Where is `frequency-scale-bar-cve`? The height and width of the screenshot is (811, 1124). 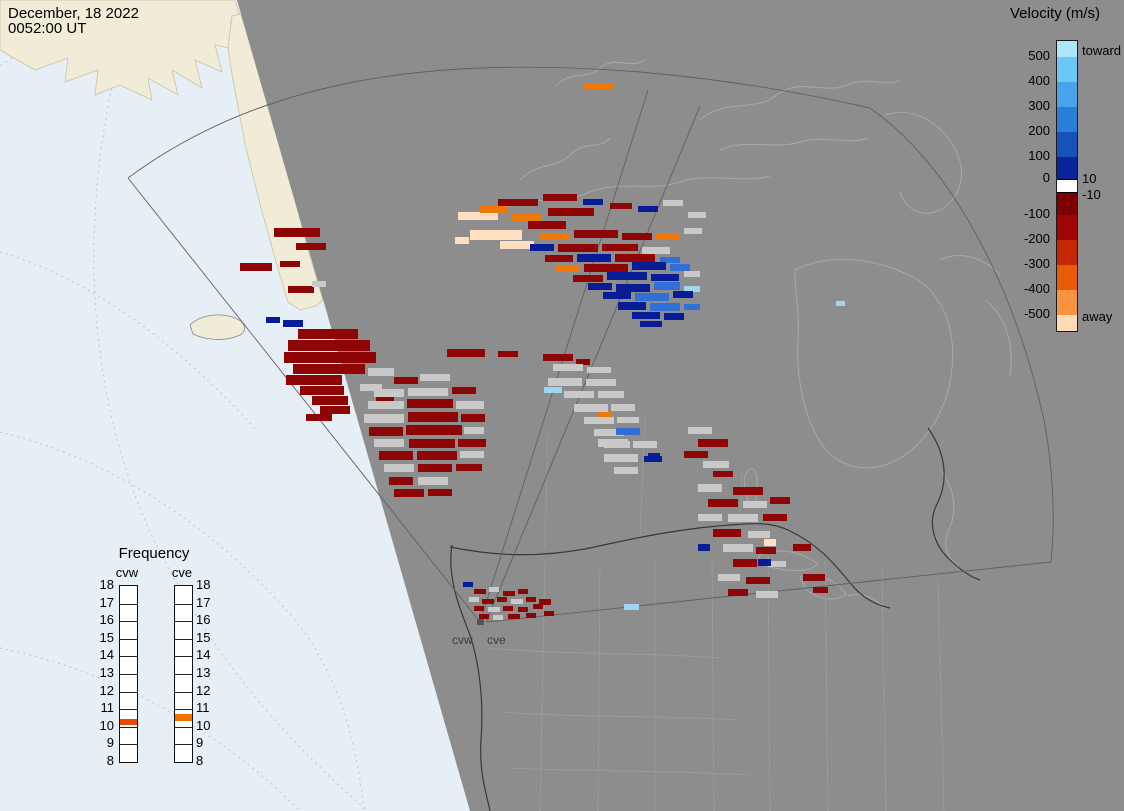
frequency-scale-bar-cve is located at coordinates (183, 674).